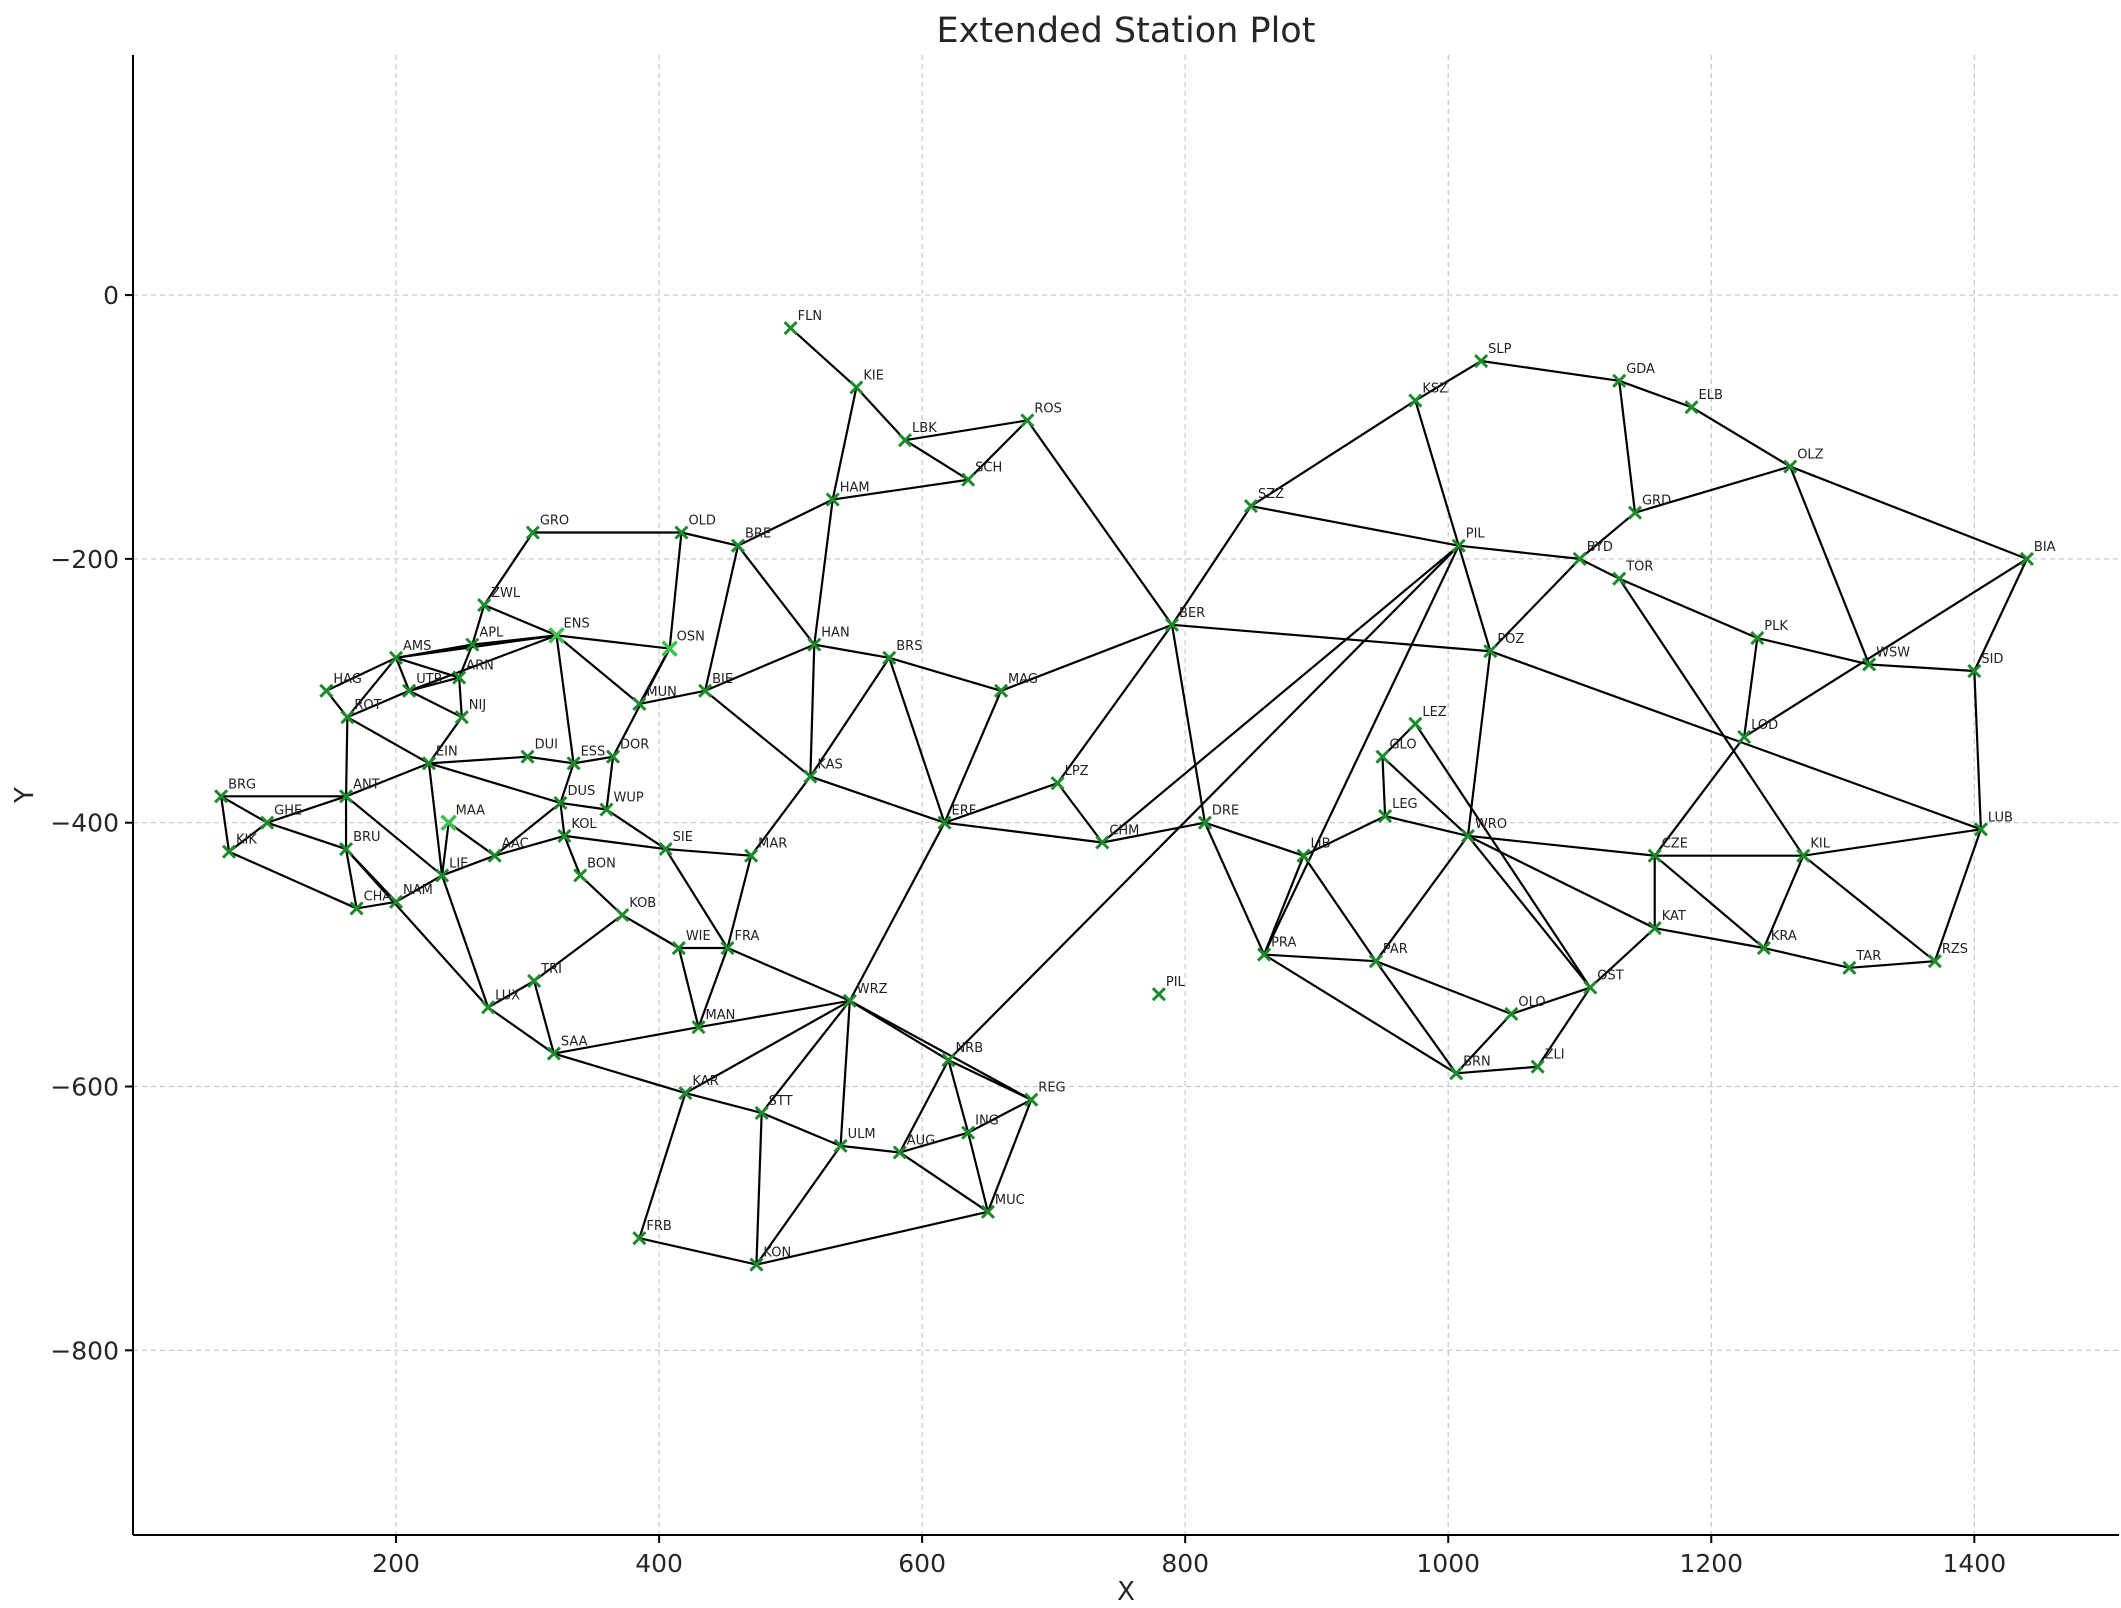  Describe the element at coordinates (738, 545) in the screenshot. I see `station-marker-bre` at that location.